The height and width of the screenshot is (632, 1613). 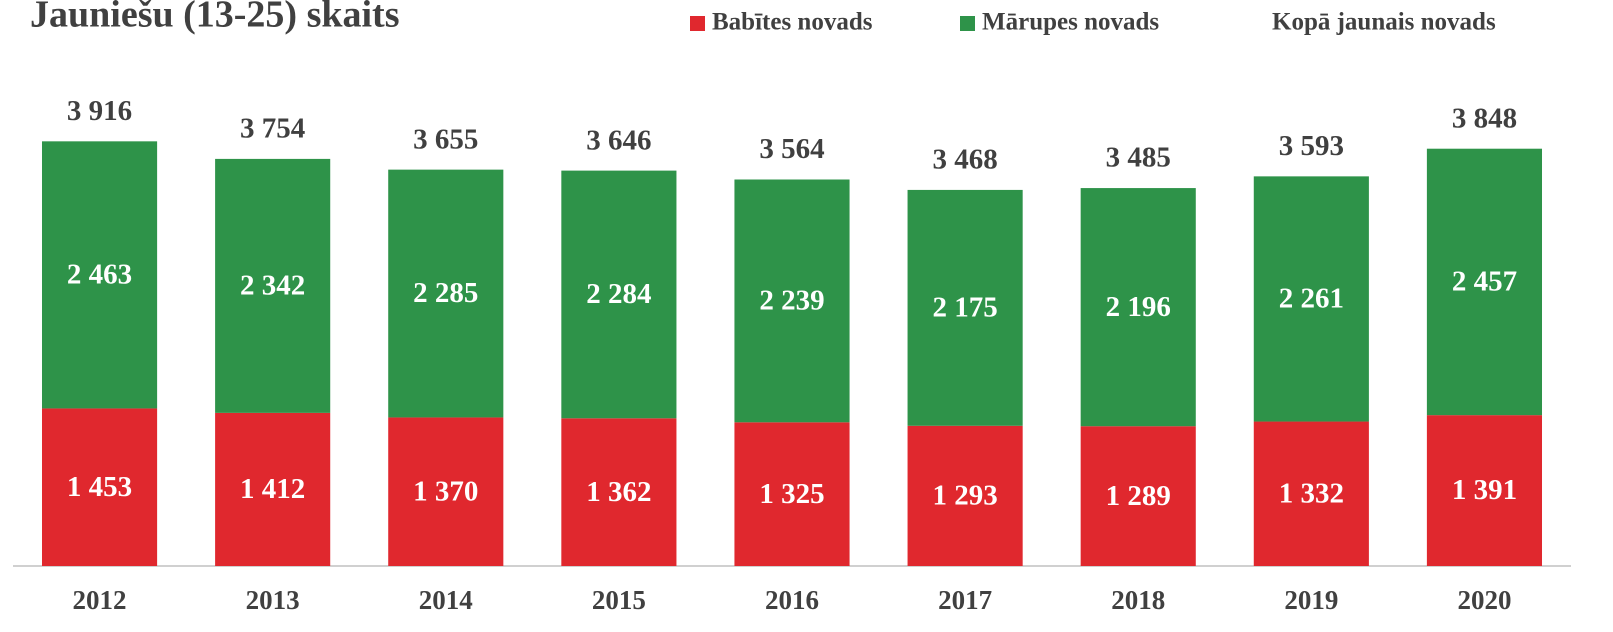 What do you see at coordinates (1138, 158) in the screenshot?
I see `total-label: 3 485` at bounding box center [1138, 158].